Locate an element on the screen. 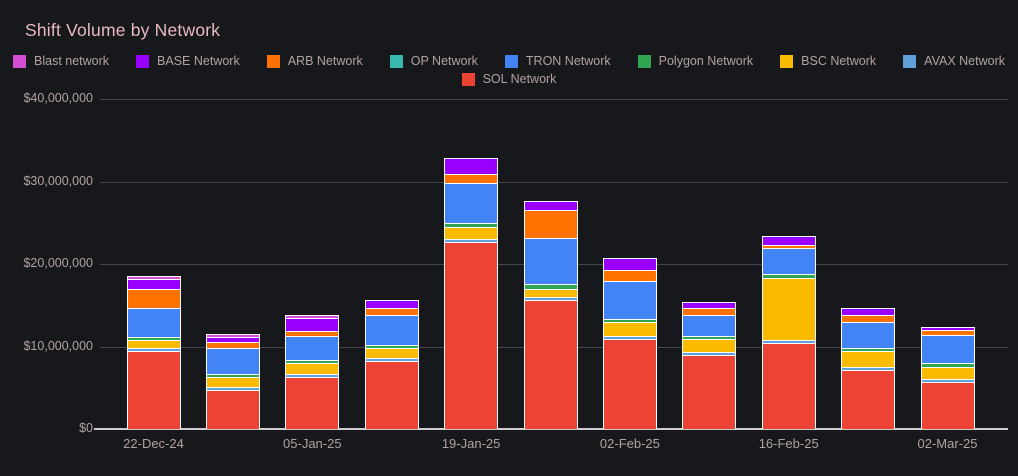  x-tick-label-19-jan-25: 19-Jan-25 is located at coordinates (471, 443).